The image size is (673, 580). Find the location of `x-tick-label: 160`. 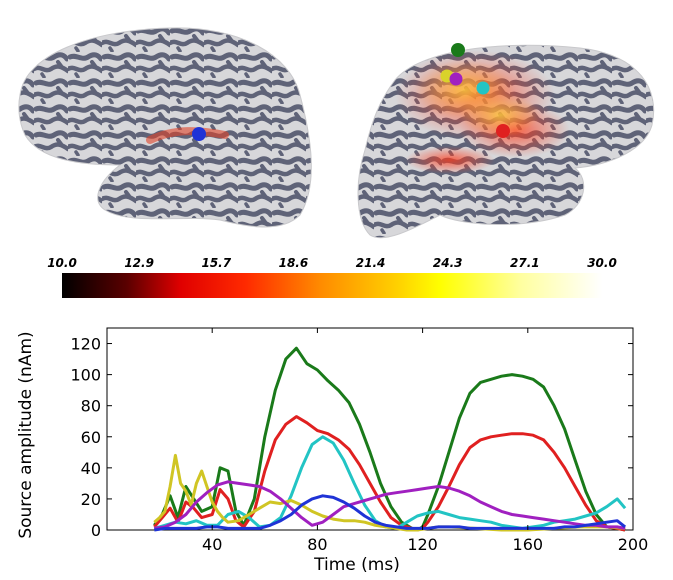

x-tick-label: 160 is located at coordinates (528, 544).